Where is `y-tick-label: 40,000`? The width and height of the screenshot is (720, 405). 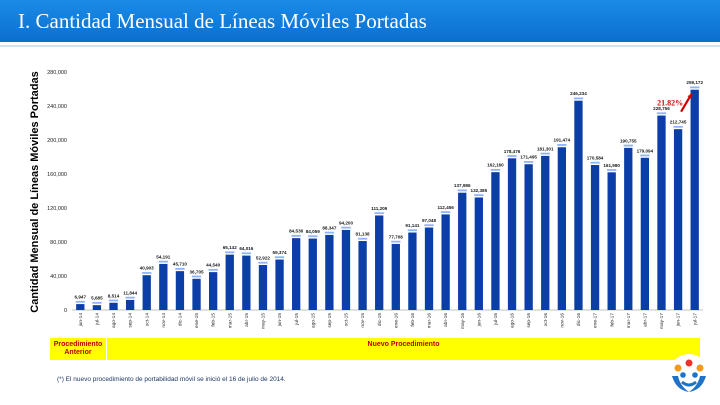 y-tick-label: 40,000 is located at coordinates (58, 277).